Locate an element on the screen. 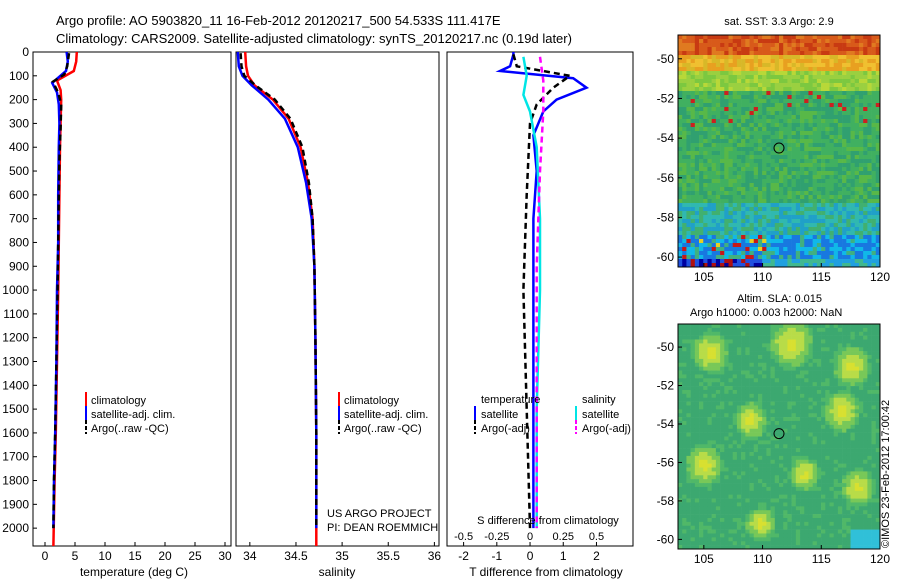  salinity-diff-tick-label: -0.5 is located at coordinates (463, 537).